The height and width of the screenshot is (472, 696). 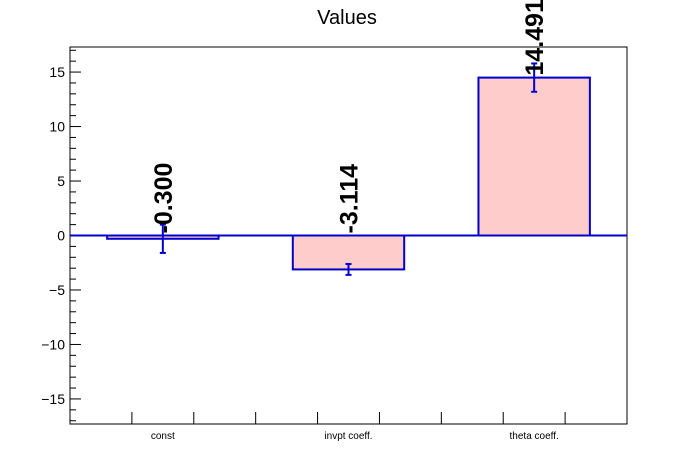 What do you see at coordinates (53, 399) in the screenshot?
I see `y-tick-label: −15` at bounding box center [53, 399].